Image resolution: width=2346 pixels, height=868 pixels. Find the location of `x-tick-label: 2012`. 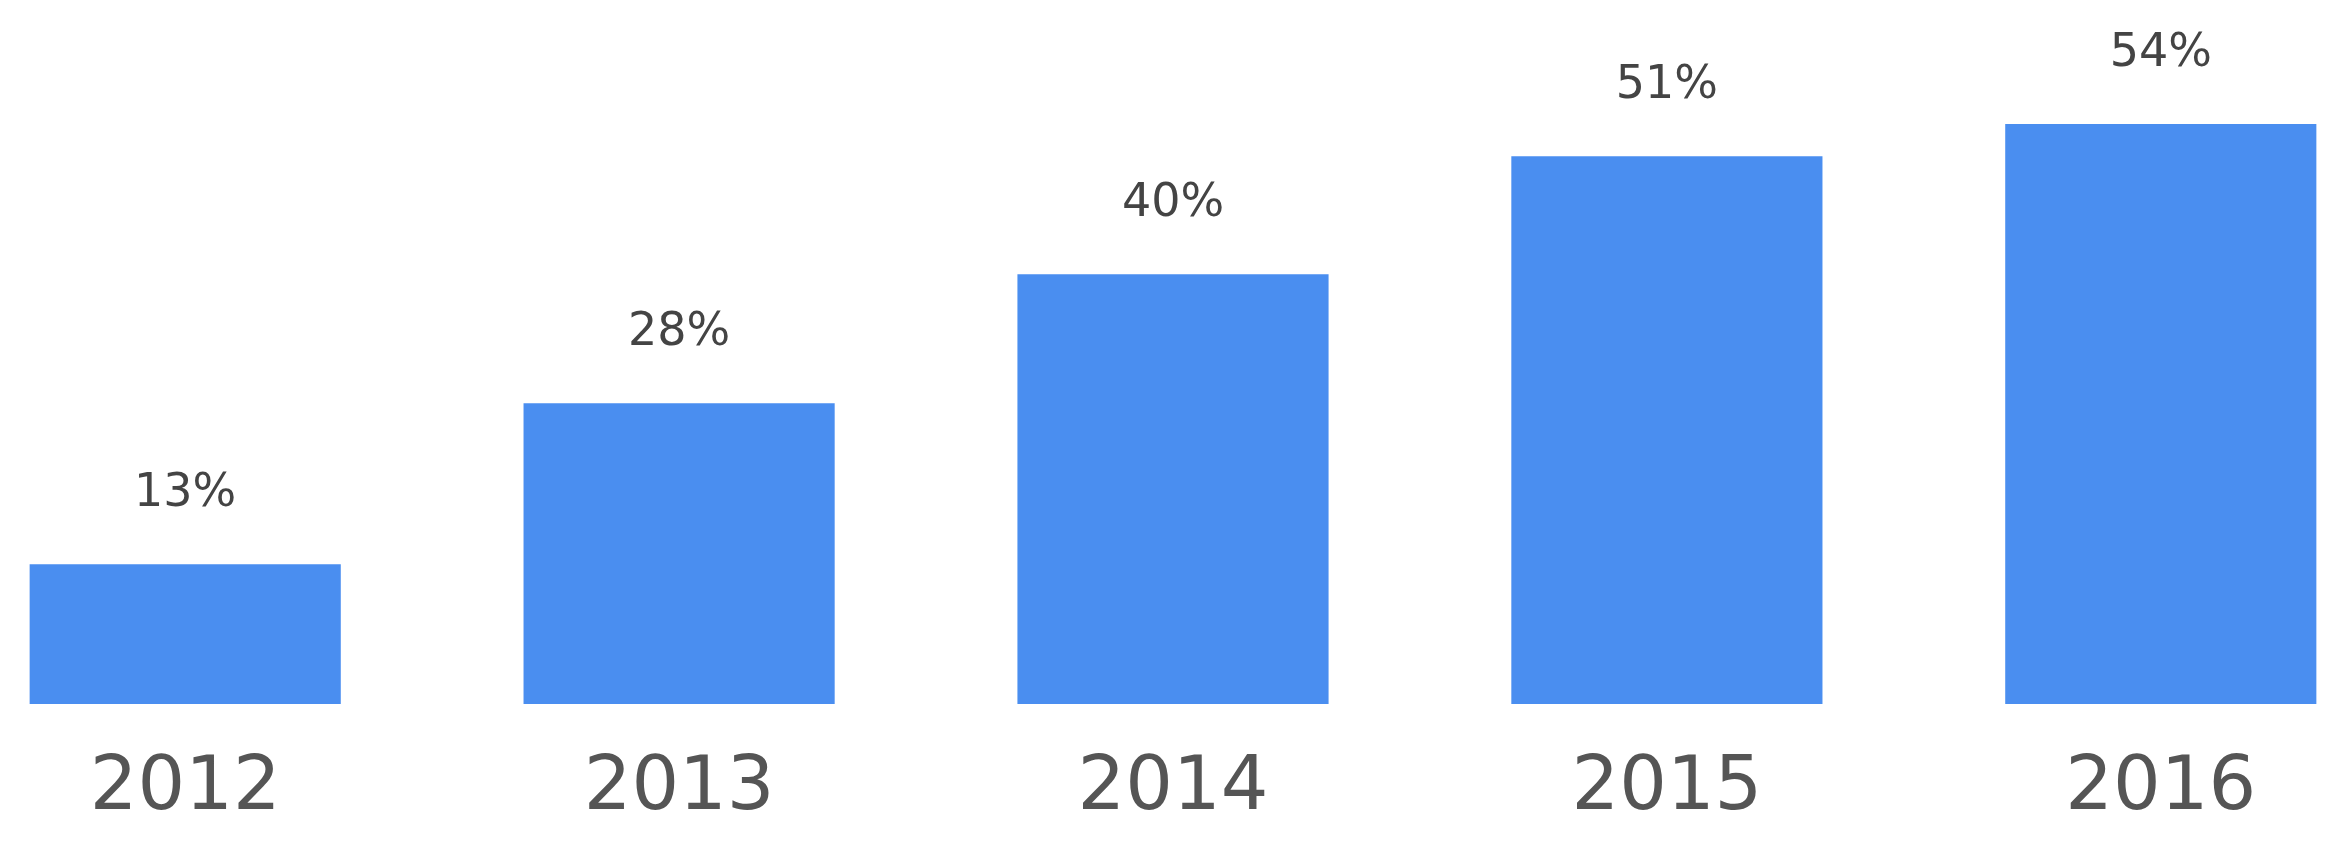

x-tick-label: 2012 is located at coordinates (185, 782).